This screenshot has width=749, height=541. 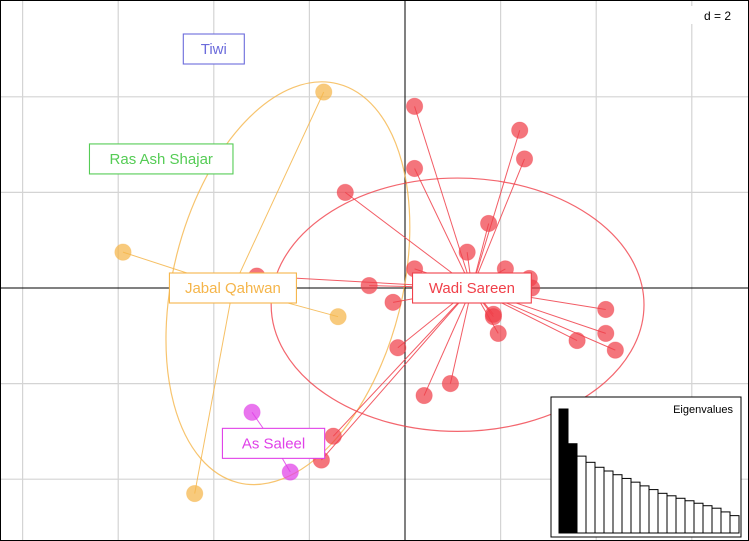 I want to click on jabal-qahwan-label: Jabal Qahwan, so click(x=233, y=288).